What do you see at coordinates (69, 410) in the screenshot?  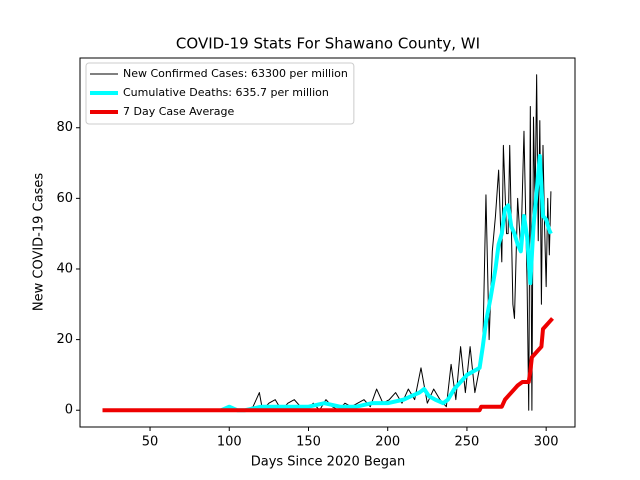 I see `y-tick-label: 0` at bounding box center [69, 410].